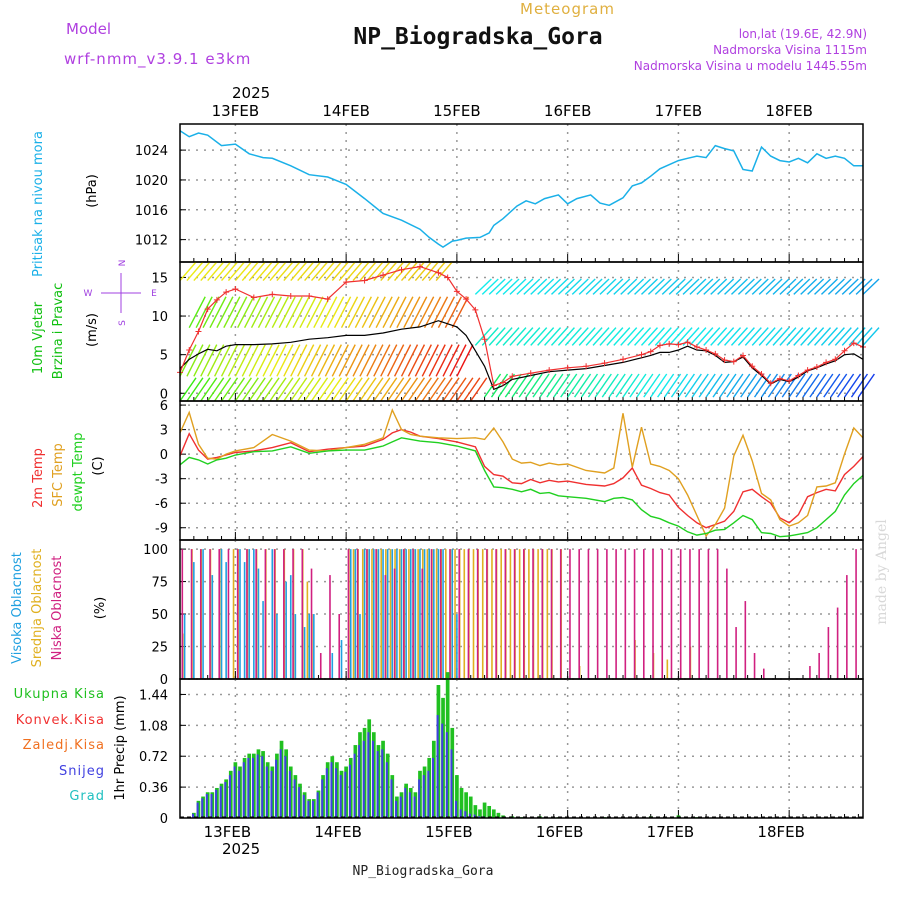 The width and height of the screenshot is (900, 900). I want to click on compass-cross, so click(121, 293).